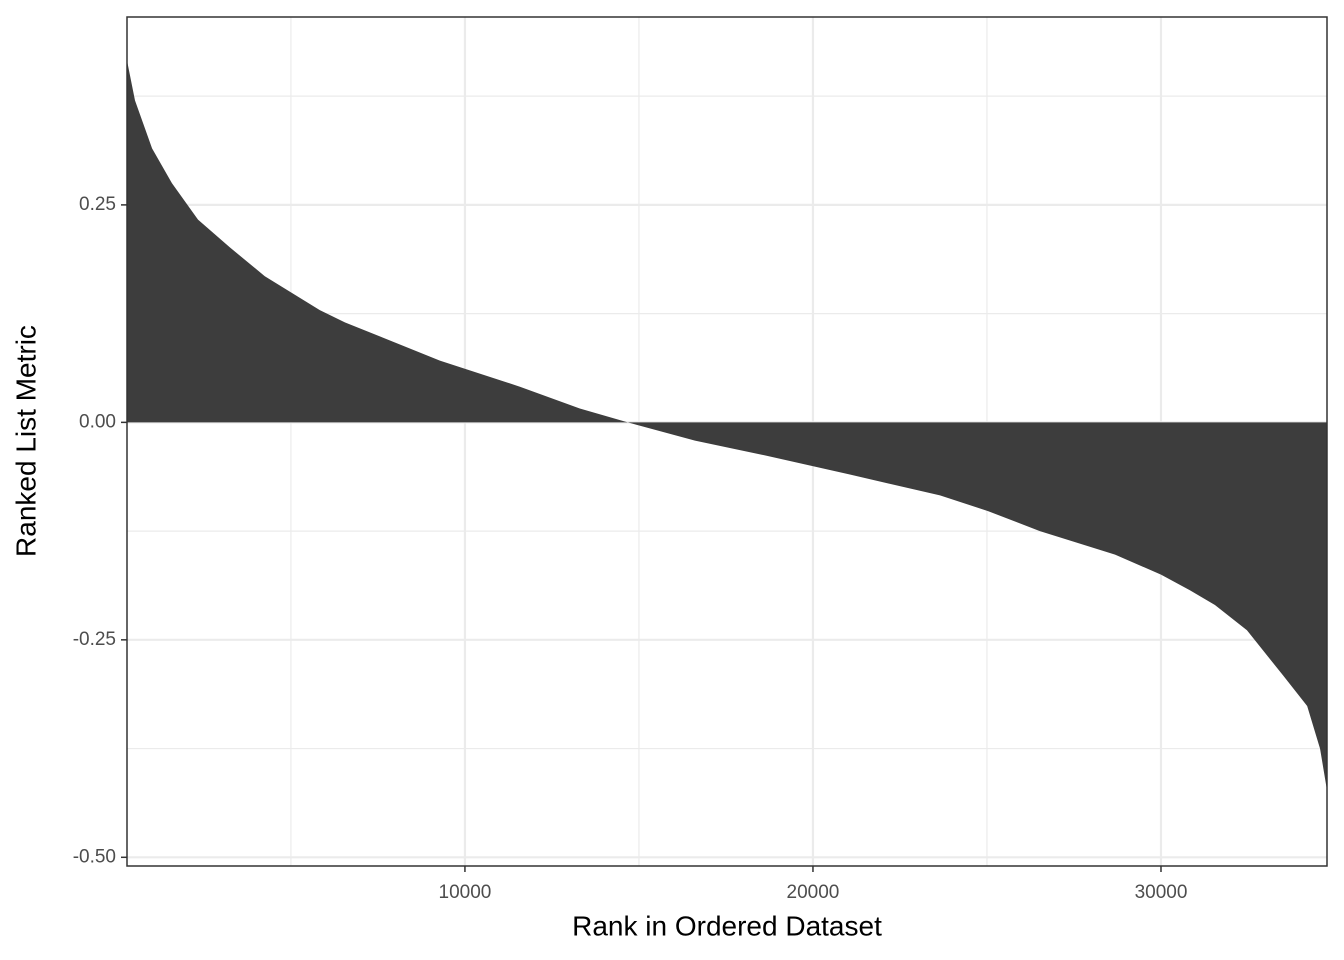 This screenshot has width=1344, height=960. I want to click on y-tick-label: -0.25, so click(94, 639).